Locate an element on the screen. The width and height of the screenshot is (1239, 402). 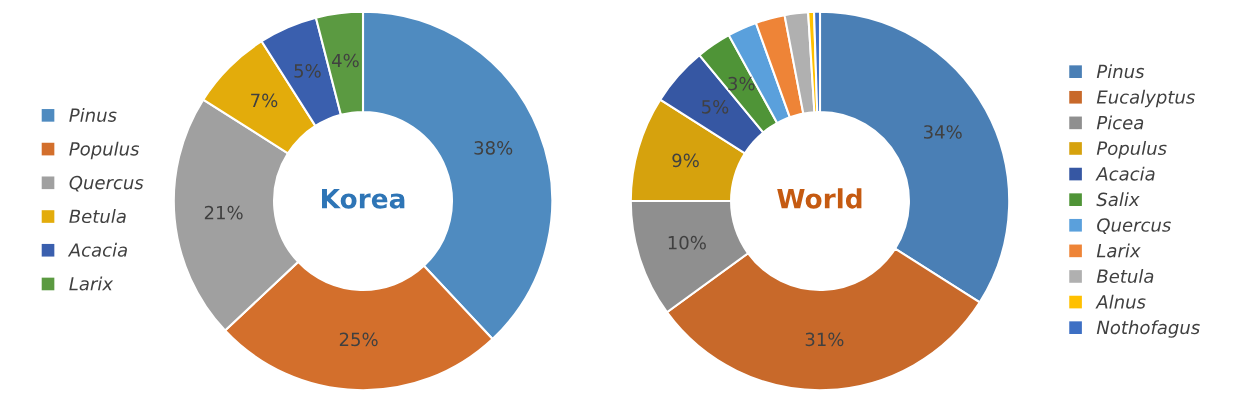
data-label: 7% is located at coordinates (264, 100).